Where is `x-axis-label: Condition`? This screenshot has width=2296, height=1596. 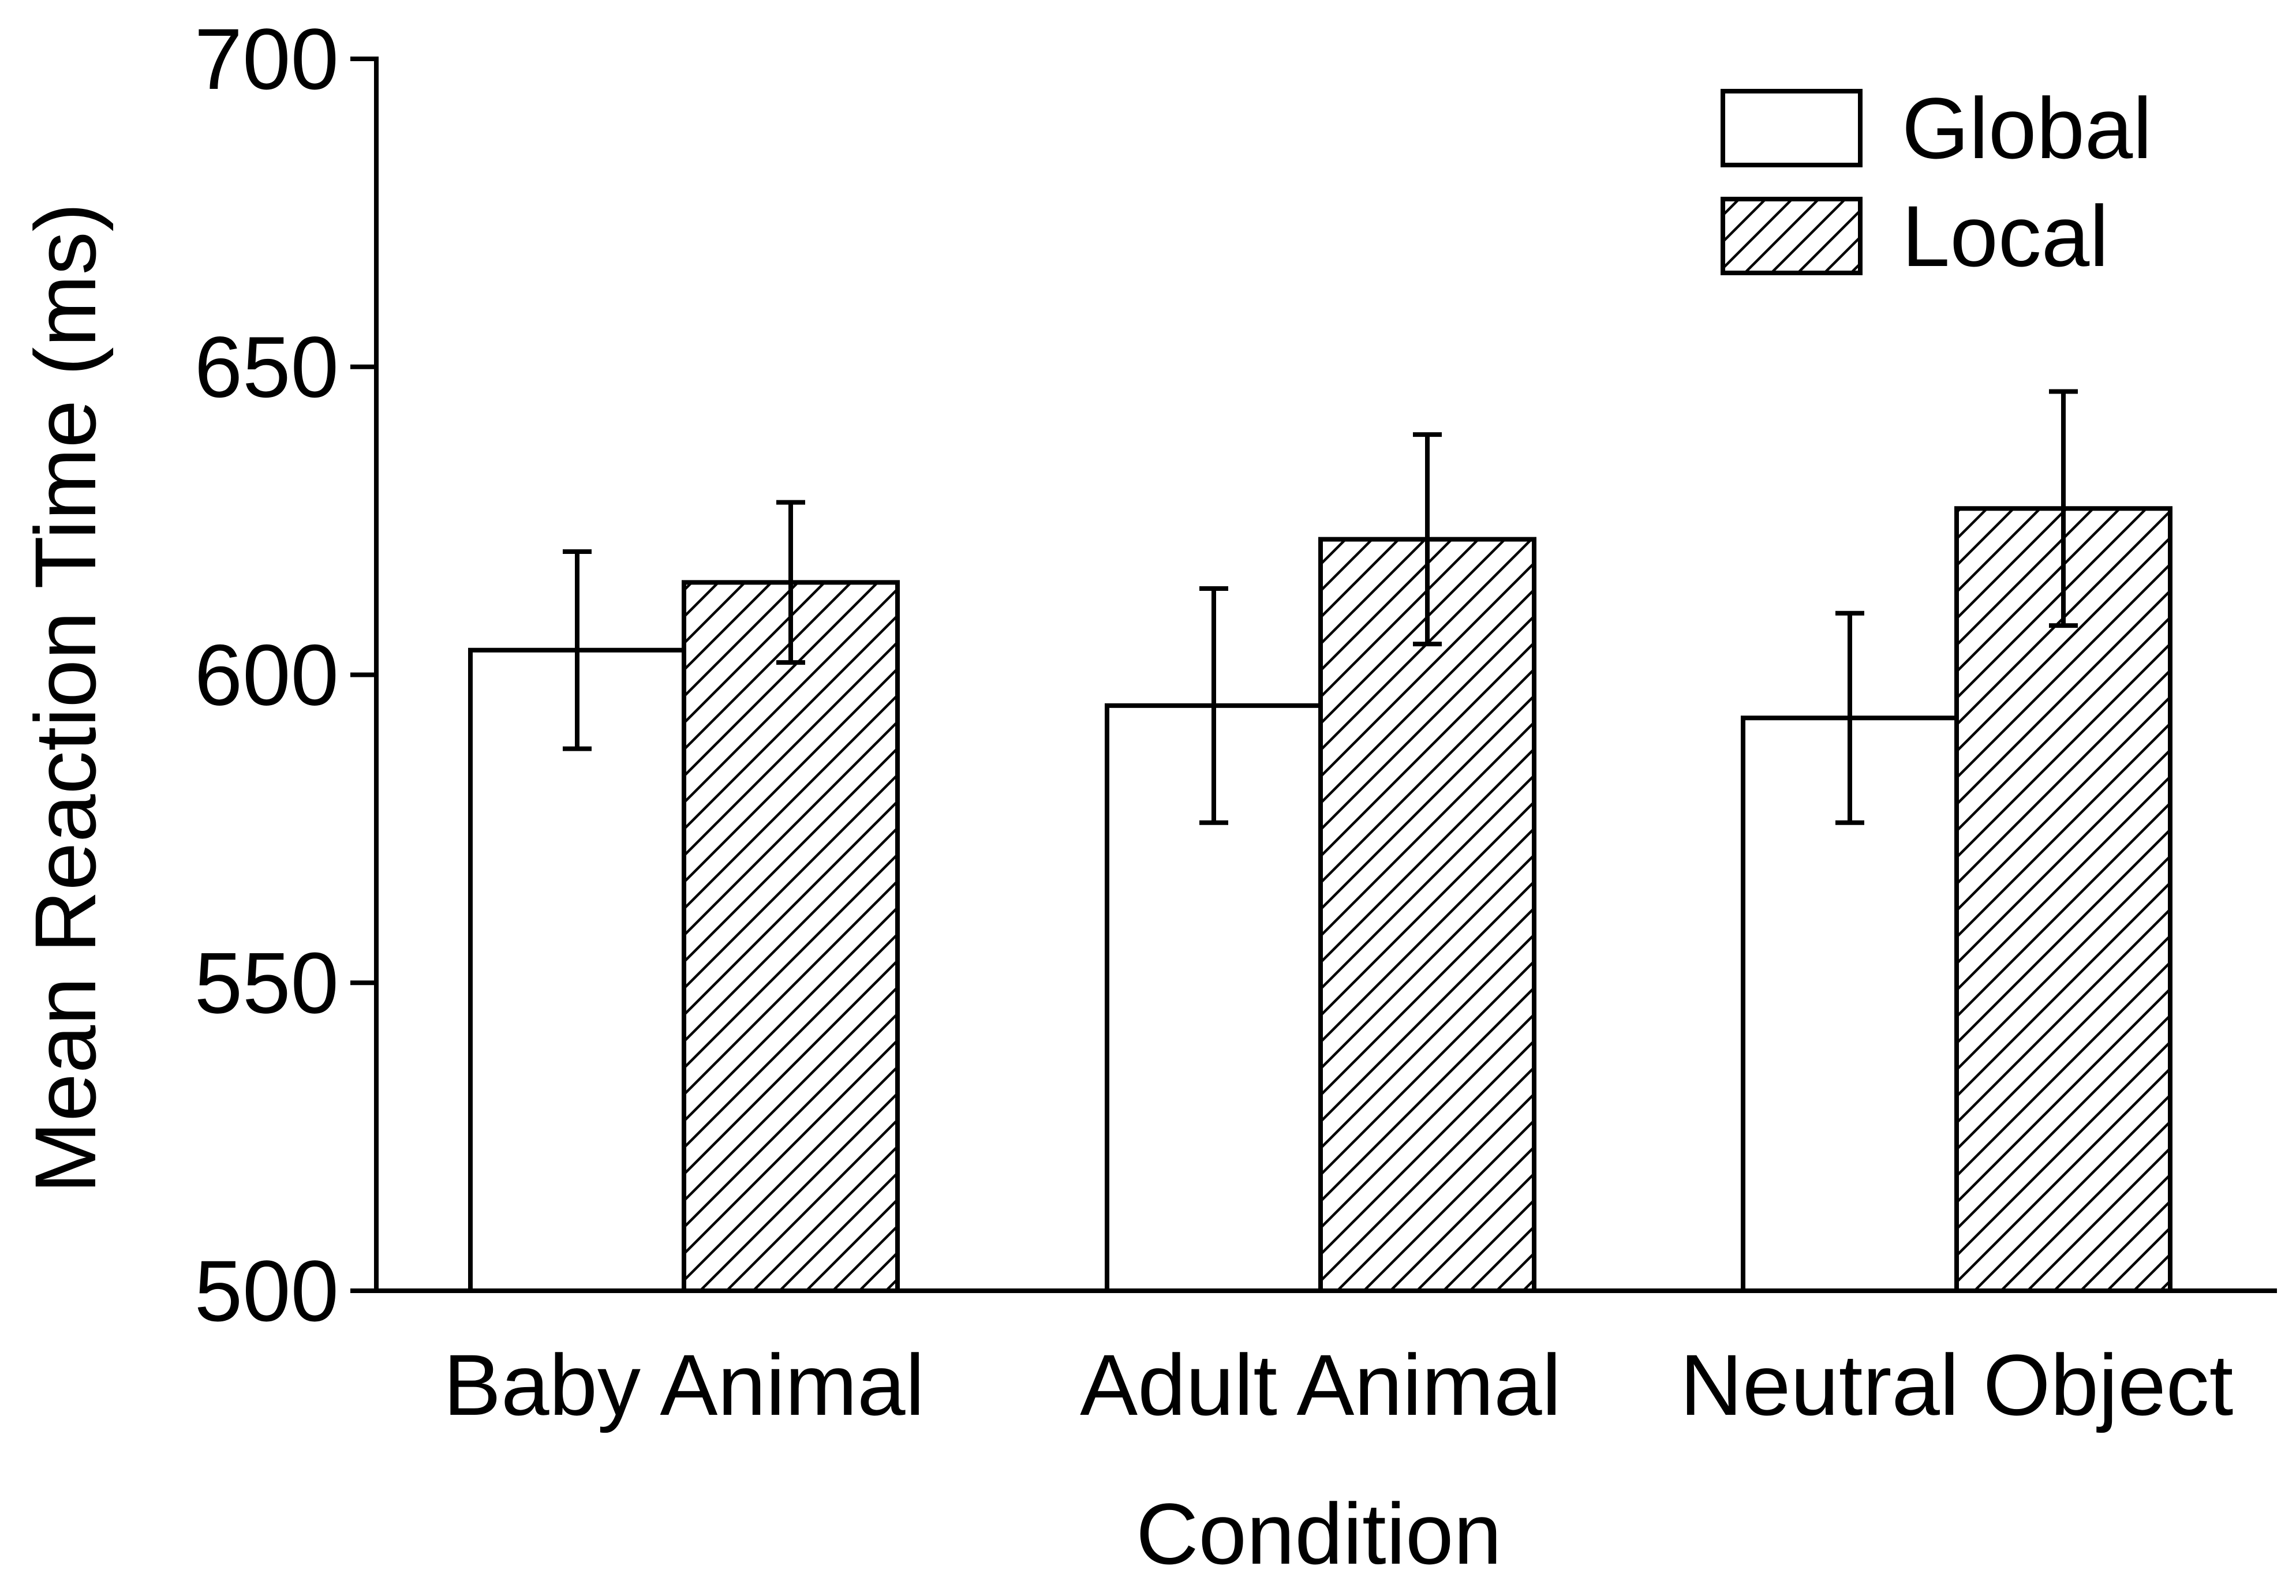
x-axis-label: Condition is located at coordinates (1319, 1533).